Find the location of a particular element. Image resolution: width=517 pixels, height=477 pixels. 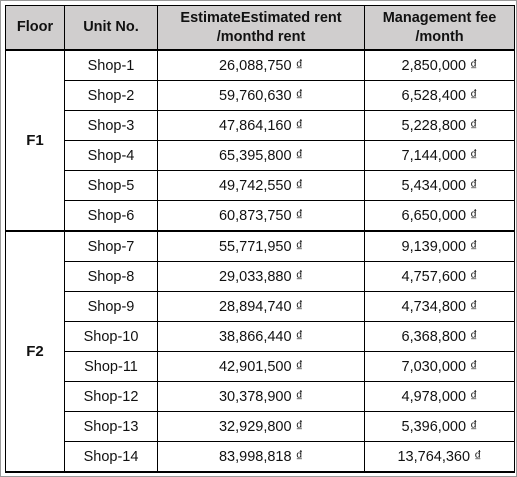

rent-cell: 28,894,740 ₫ is located at coordinates (261, 306).